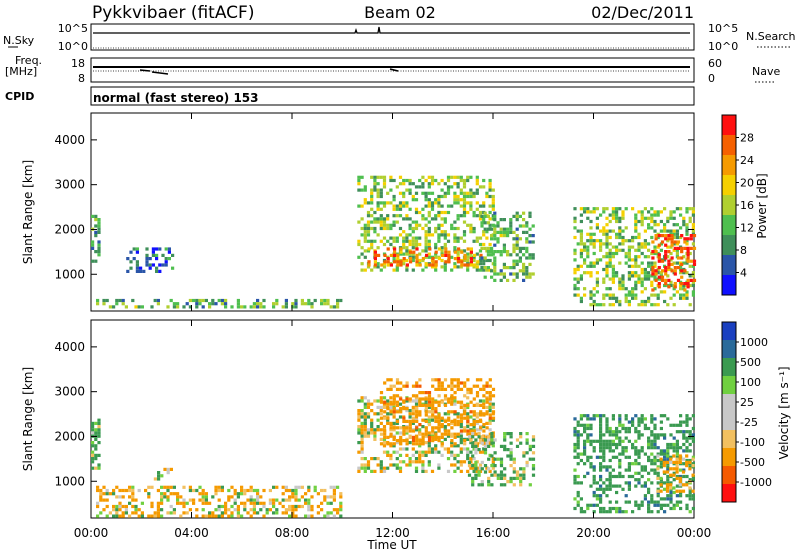  Describe the element at coordinates (762, 205) in the screenshot. I see `power-colorbar-label: Power [dB]` at that location.